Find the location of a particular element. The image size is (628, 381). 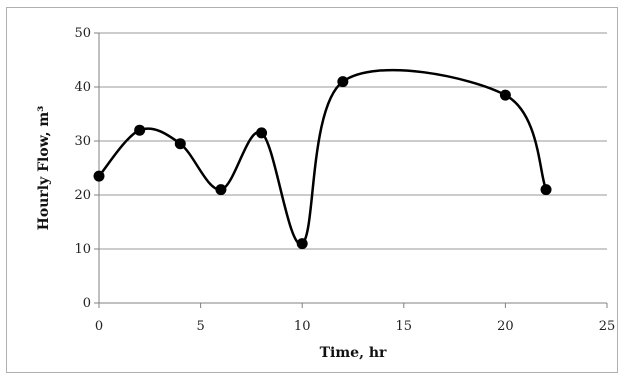

y-tick-label-30: 30 is located at coordinates (82, 141).